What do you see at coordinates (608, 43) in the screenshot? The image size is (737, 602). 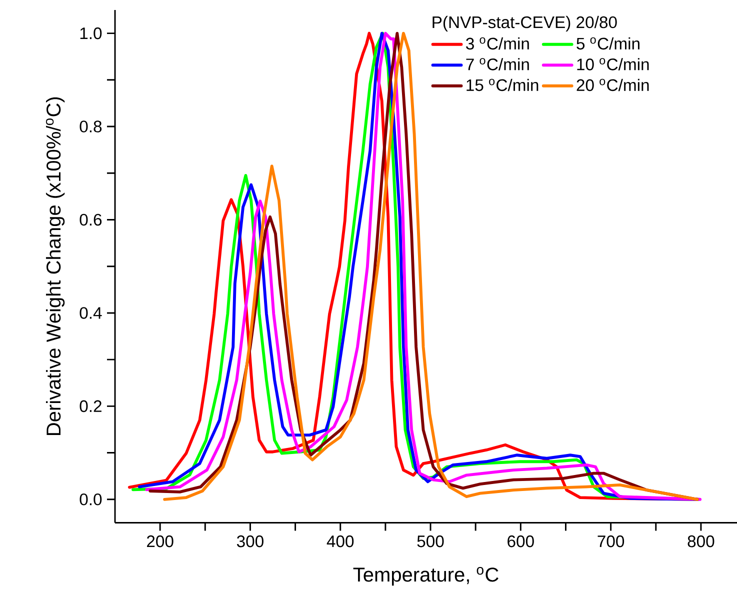 I see `legend-label: 5 $^{o}$C/min` at bounding box center [608, 43].